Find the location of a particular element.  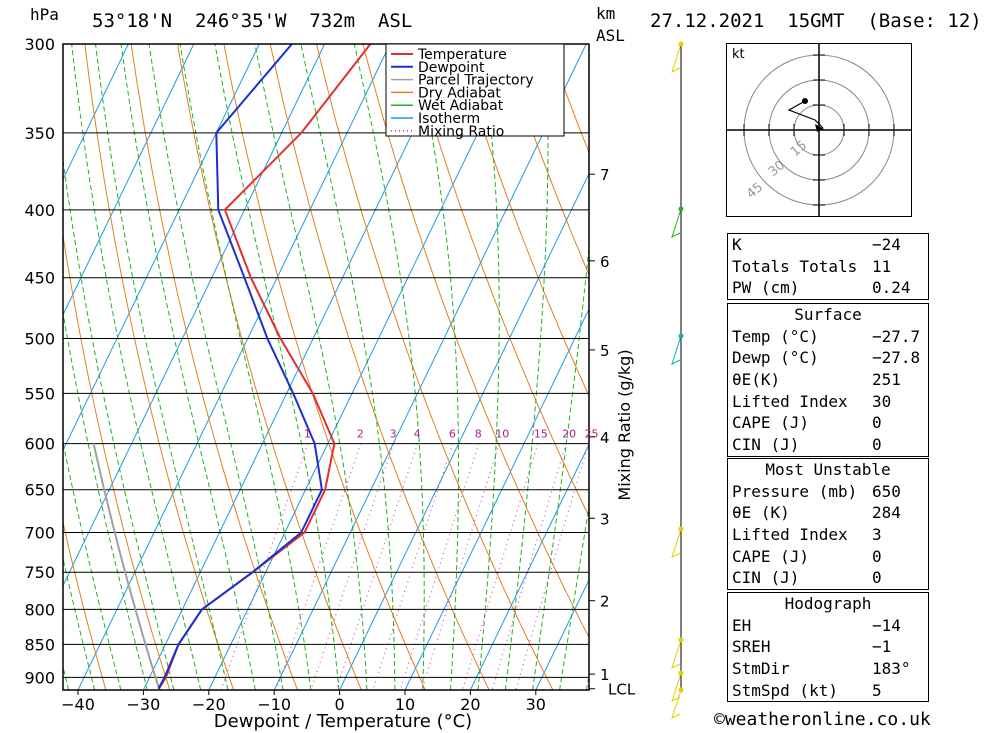

param-label: PW (cm) is located at coordinates (766, 288).